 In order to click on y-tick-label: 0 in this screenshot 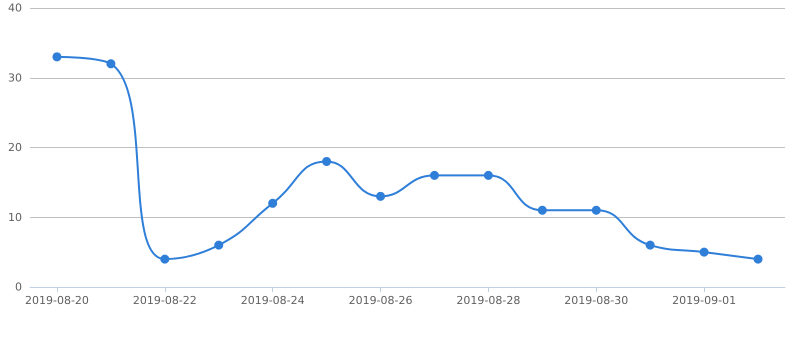, I will do `click(18, 287)`.